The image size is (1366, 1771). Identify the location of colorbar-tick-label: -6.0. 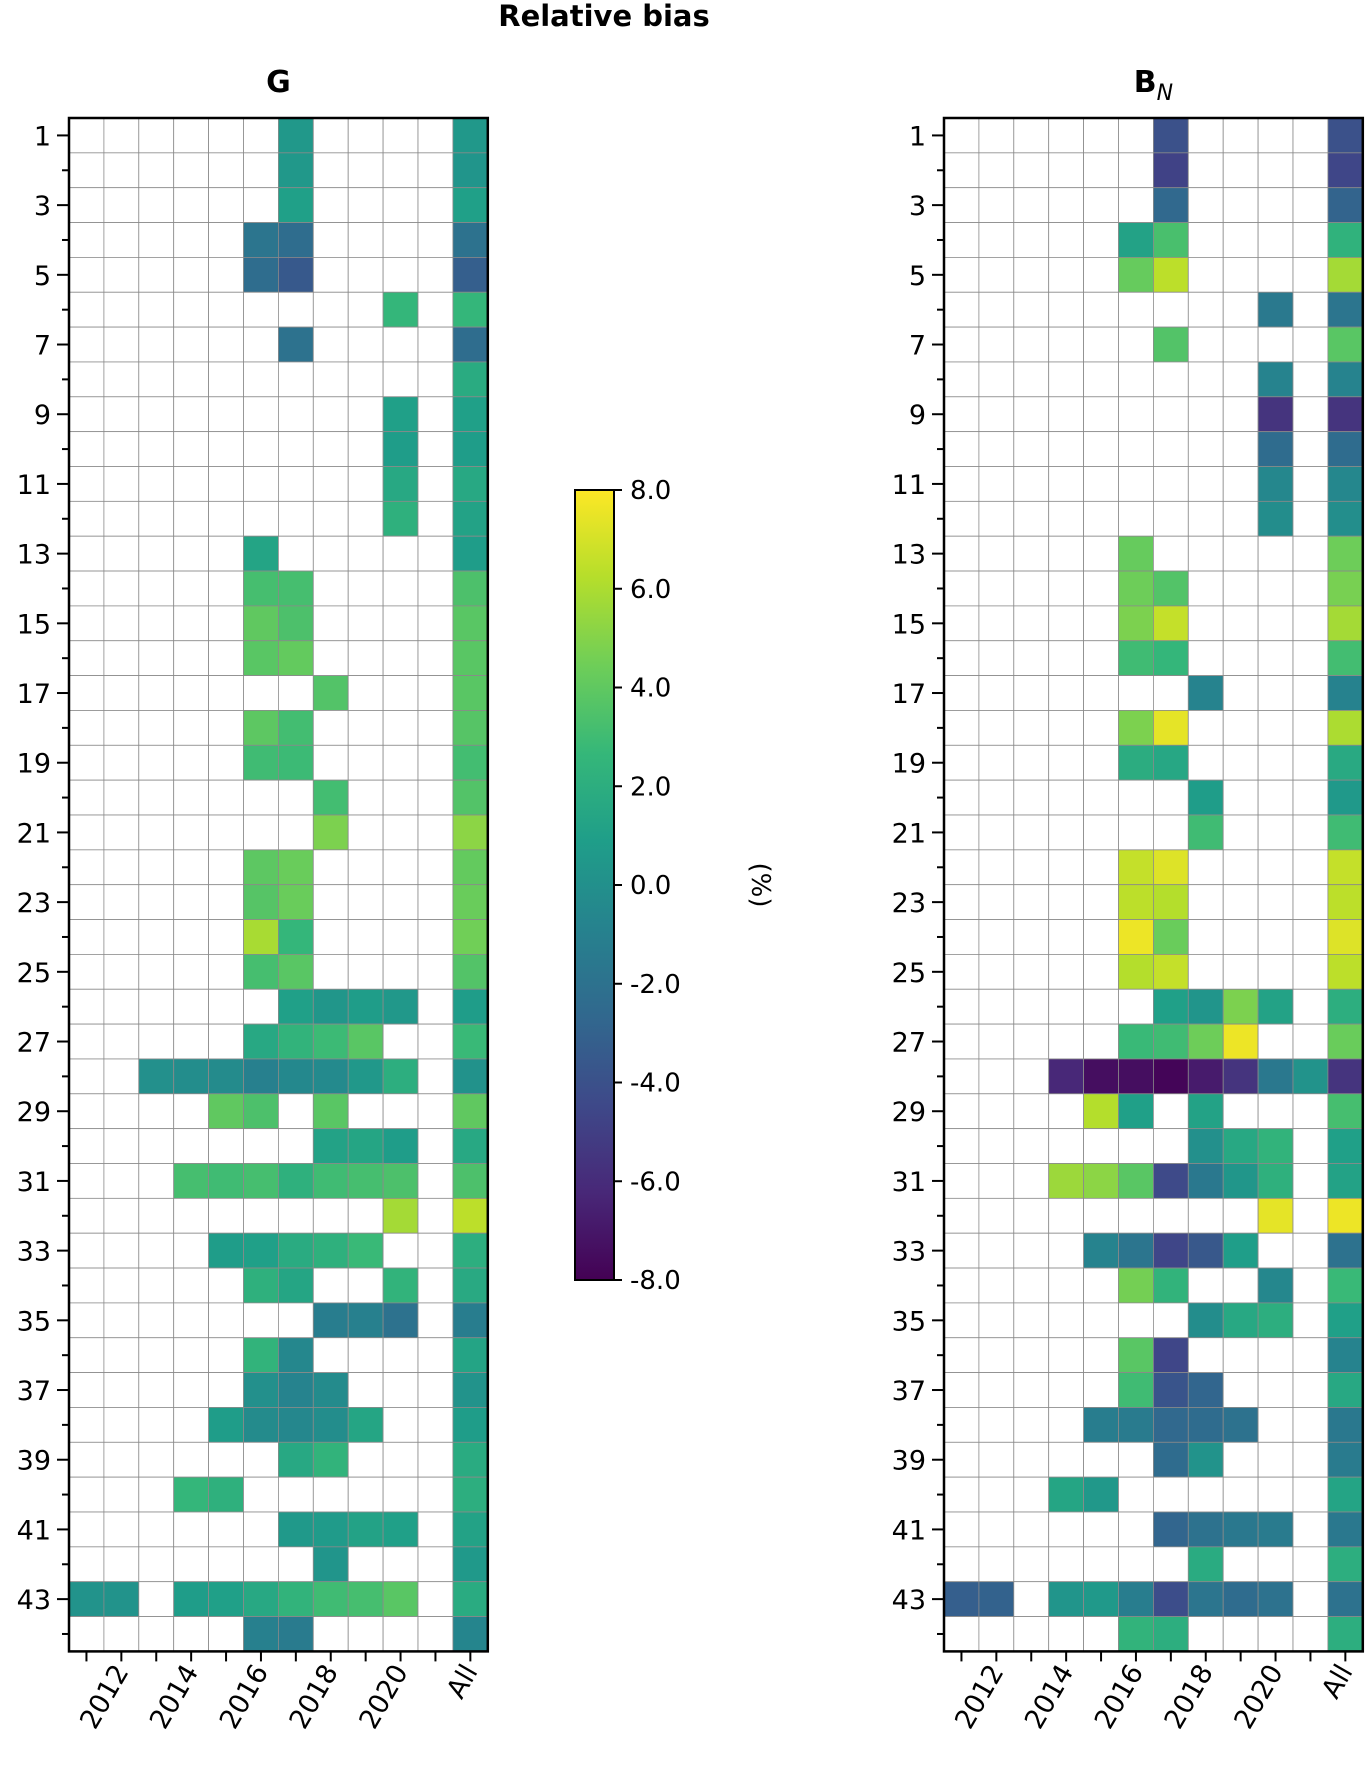
(655, 1182).